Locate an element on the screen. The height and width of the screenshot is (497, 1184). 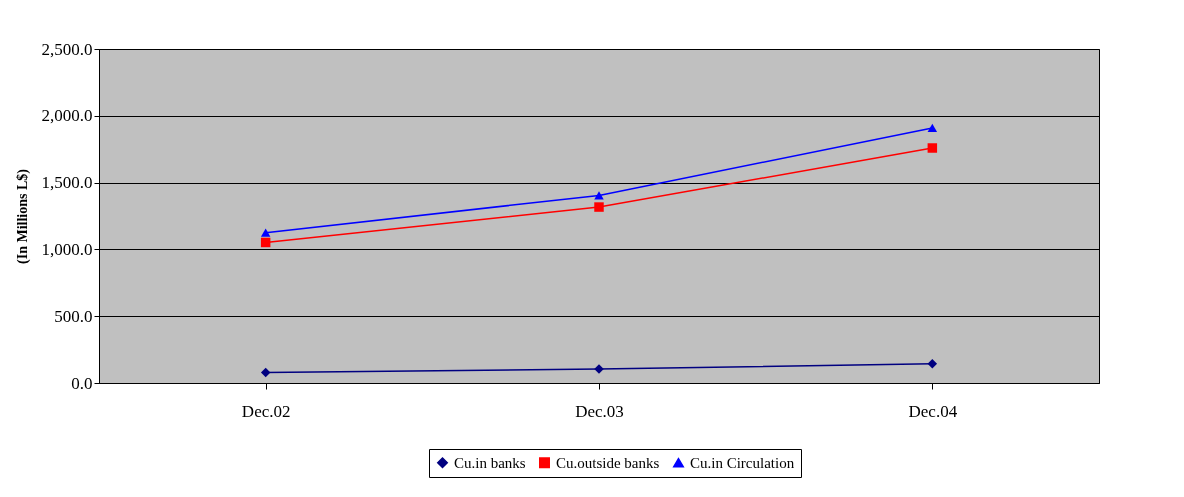
legend-label: Cu.outside banks is located at coordinates (608, 462).